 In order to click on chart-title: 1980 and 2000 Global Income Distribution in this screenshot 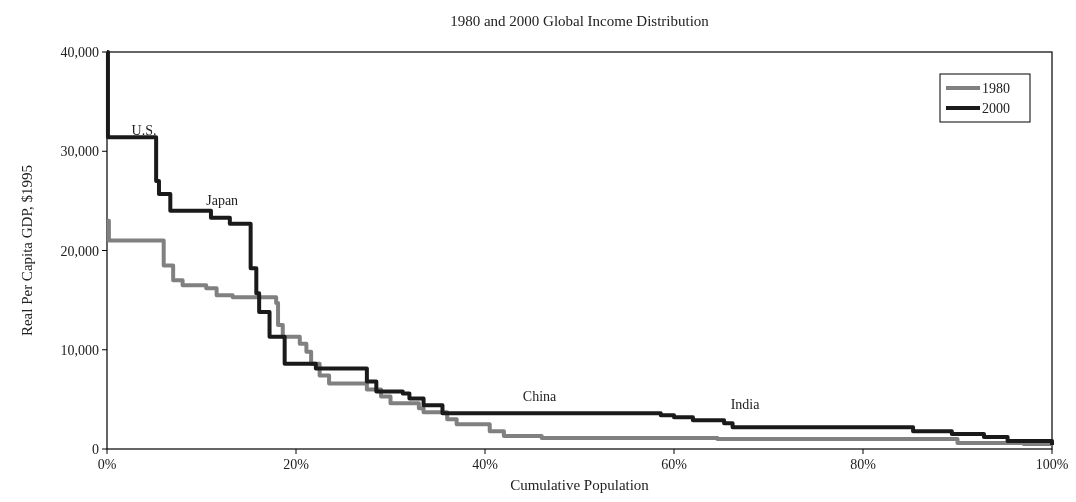, I will do `click(580, 21)`.